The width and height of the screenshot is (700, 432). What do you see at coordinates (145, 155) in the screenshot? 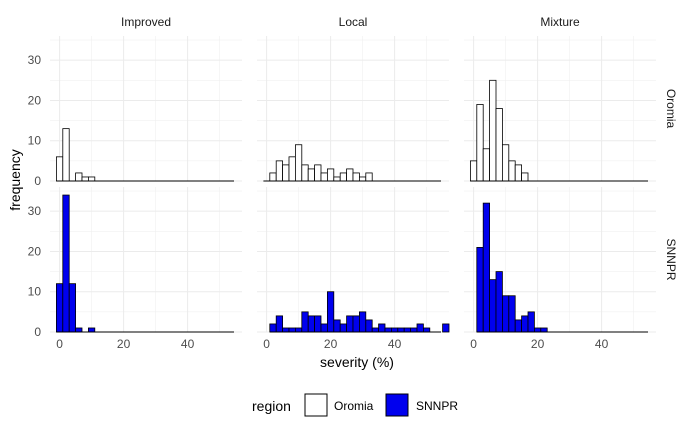
I see `bars-improved-oromia` at bounding box center [145, 155].